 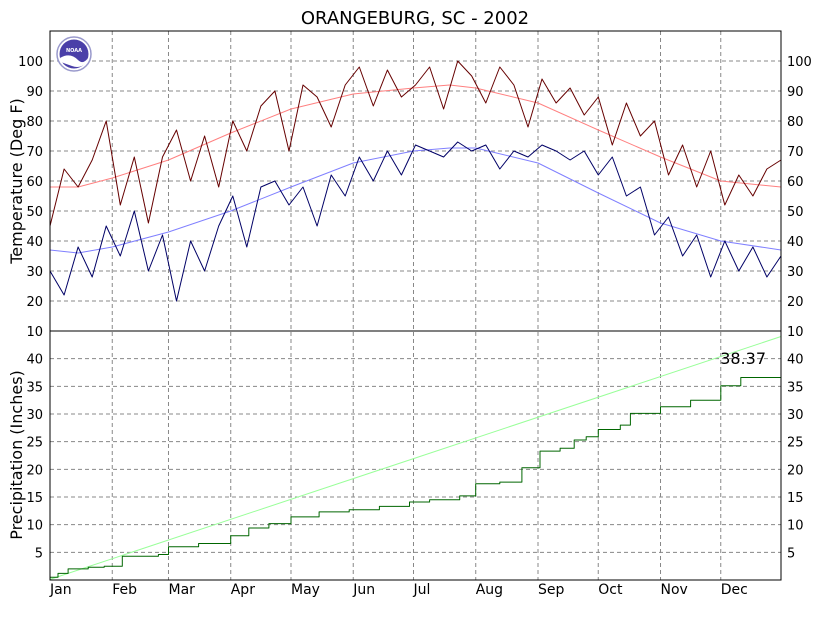 I want to click on temperature-tick-label-left: 30, so click(x=34, y=272).